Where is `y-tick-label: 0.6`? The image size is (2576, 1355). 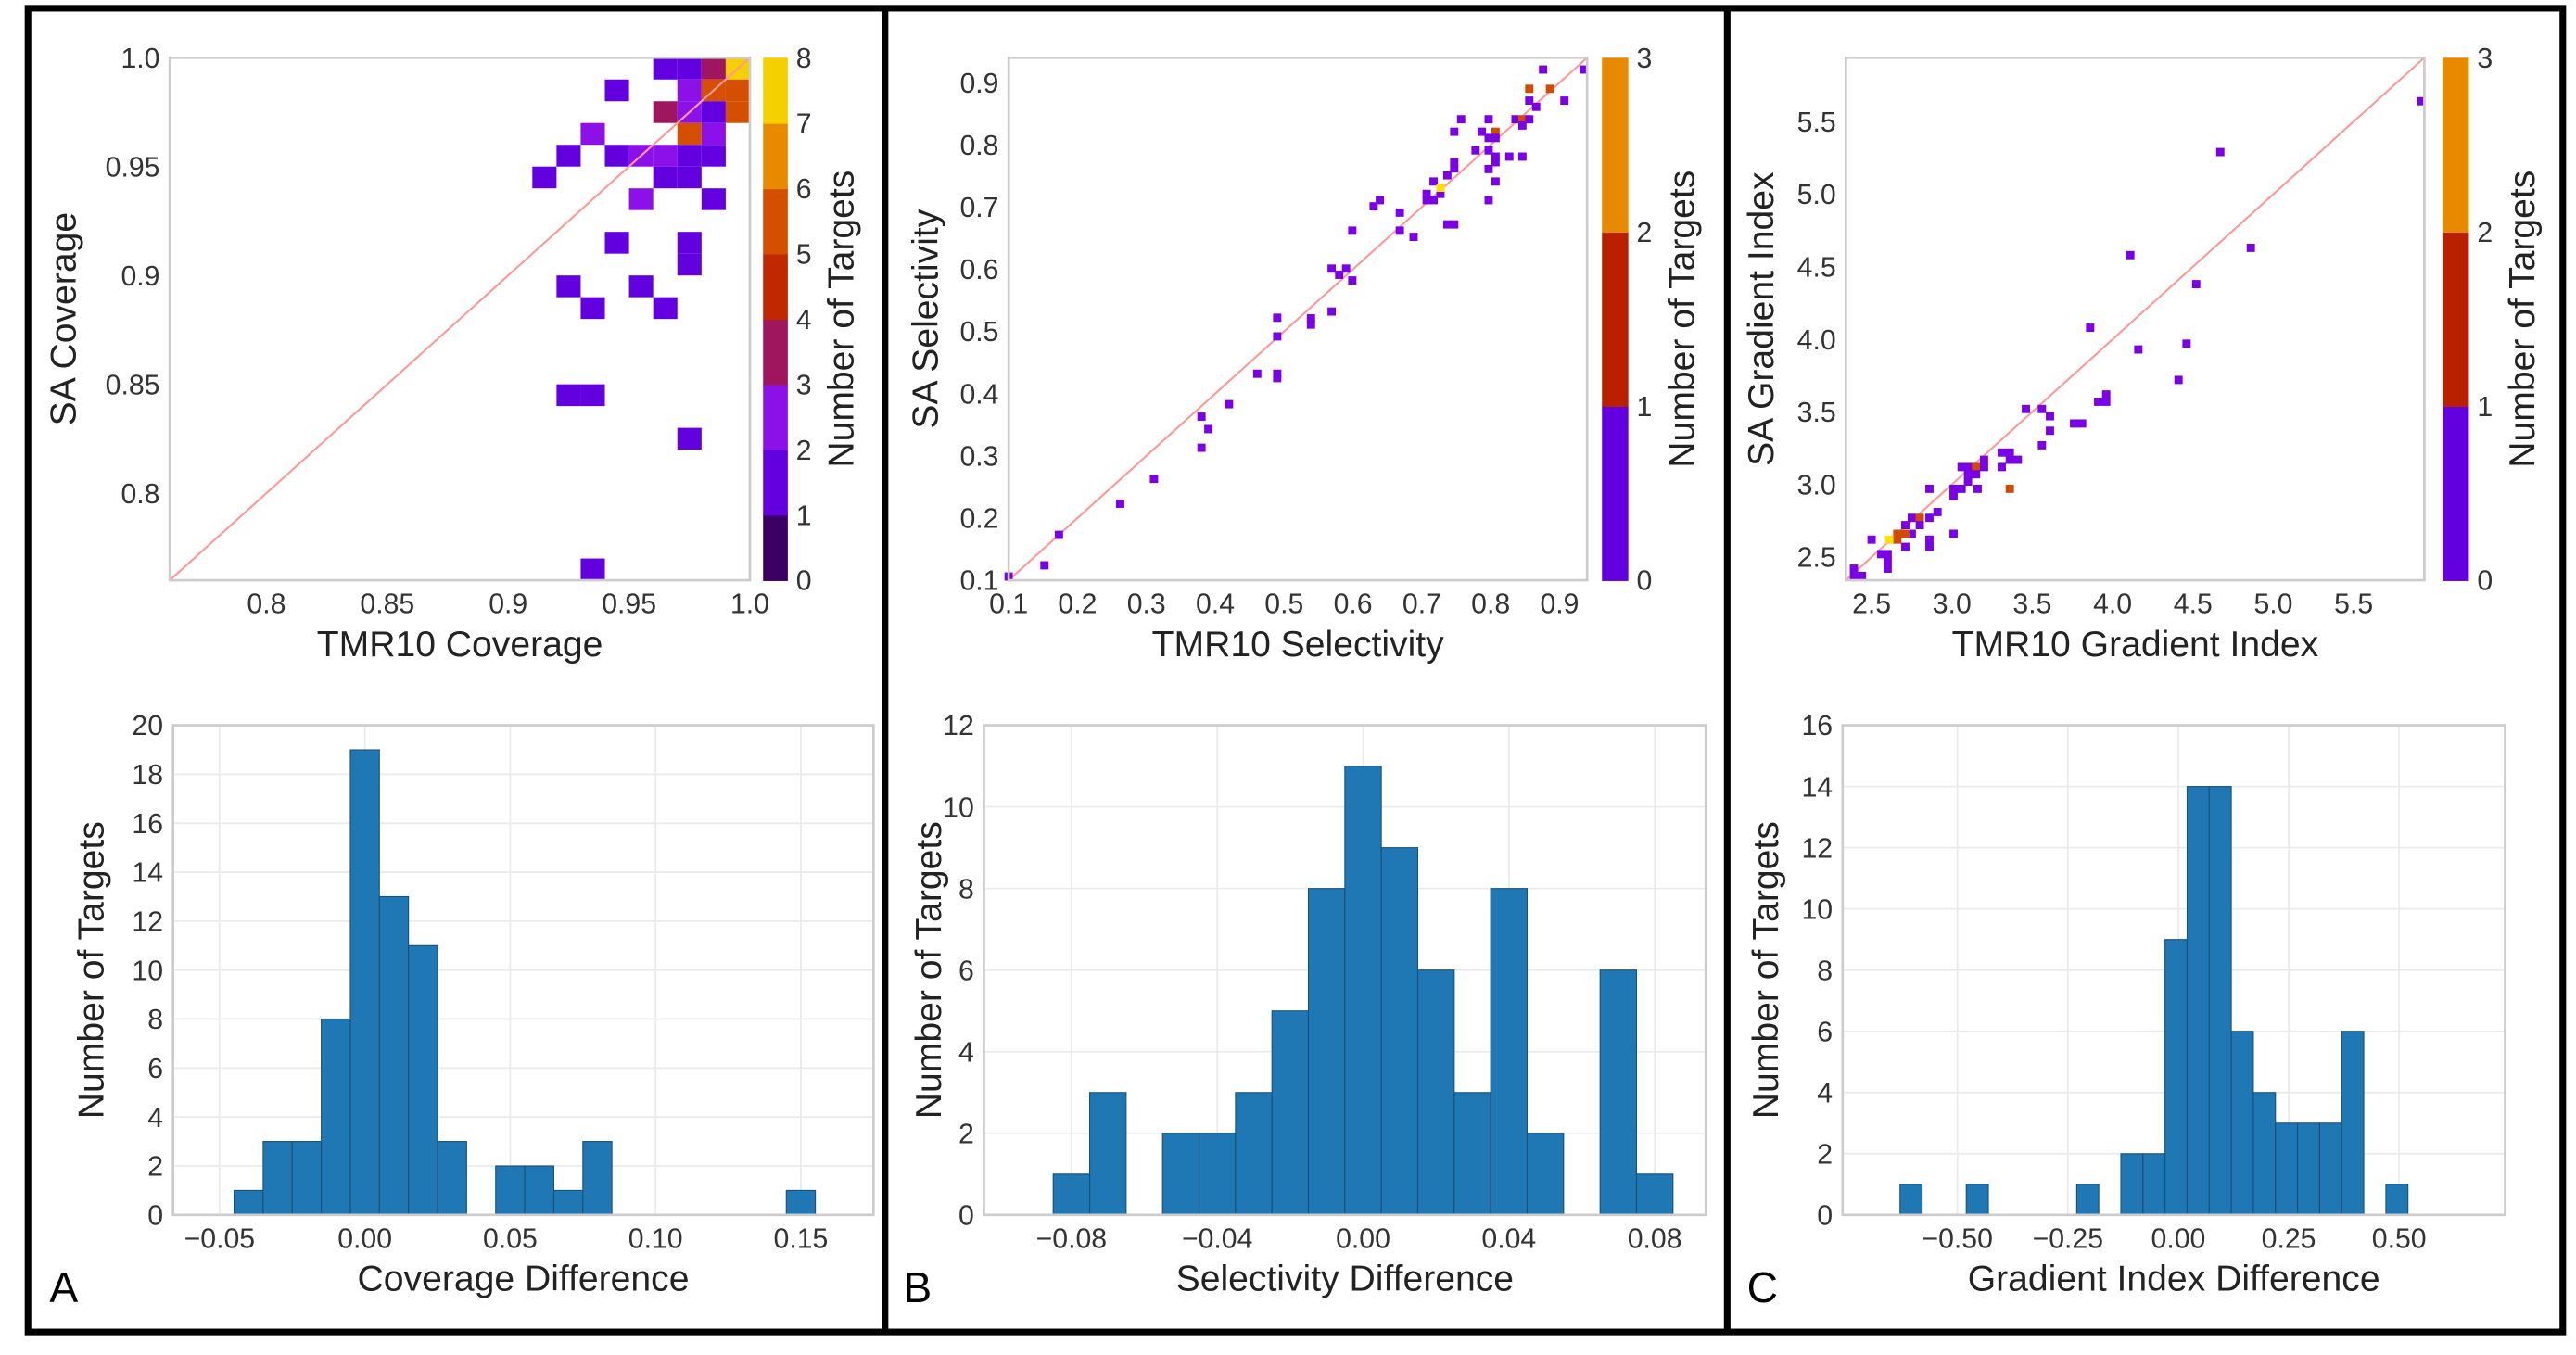 y-tick-label: 0.6 is located at coordinates (978, 270).